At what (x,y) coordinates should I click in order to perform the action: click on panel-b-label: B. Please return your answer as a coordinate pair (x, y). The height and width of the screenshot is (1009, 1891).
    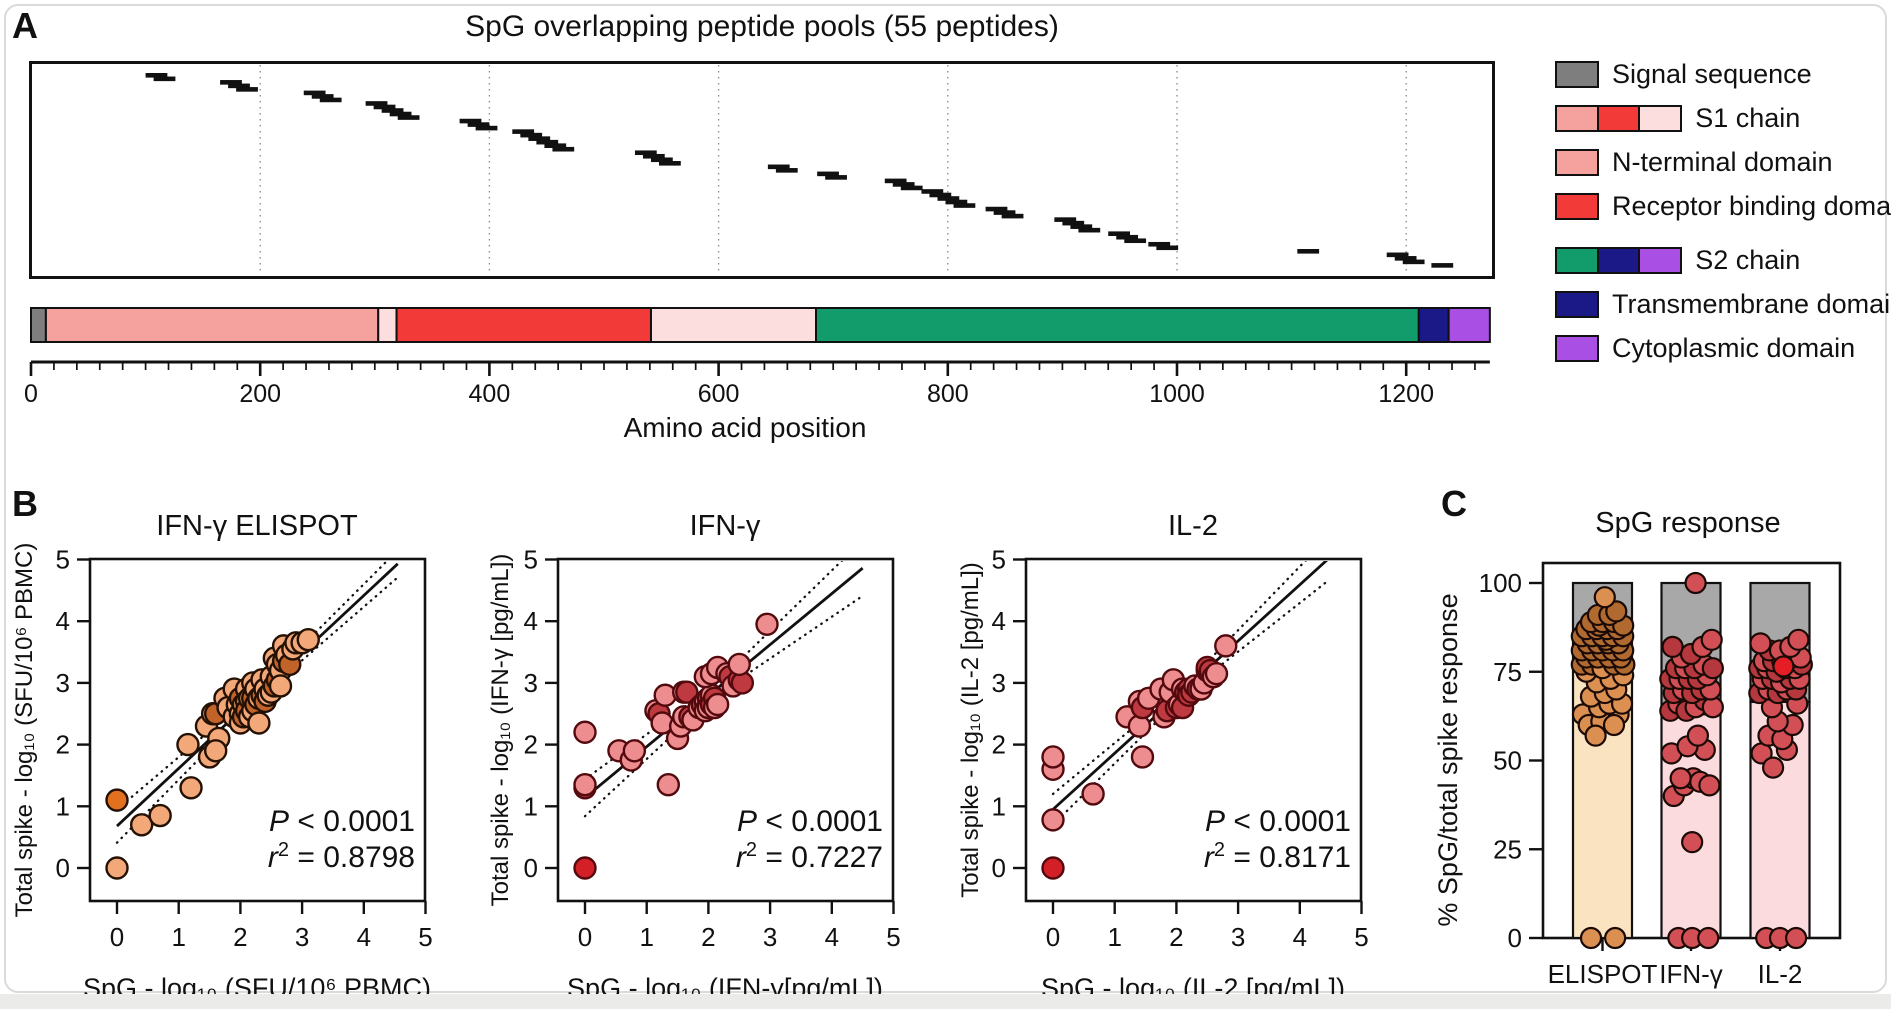
    Looking at the image, I should click on (25, 503).